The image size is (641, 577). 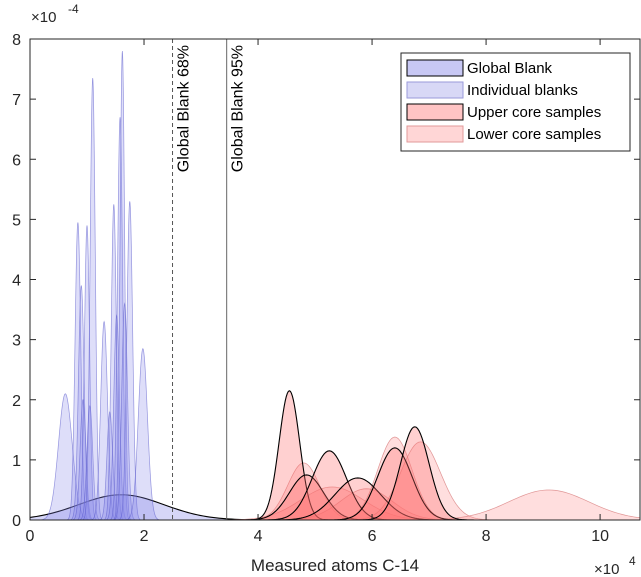 What do you see at coordinates (16, 401) in the screenshot?
I see `y-tick-label: 2` at bounding box center [16, 401].